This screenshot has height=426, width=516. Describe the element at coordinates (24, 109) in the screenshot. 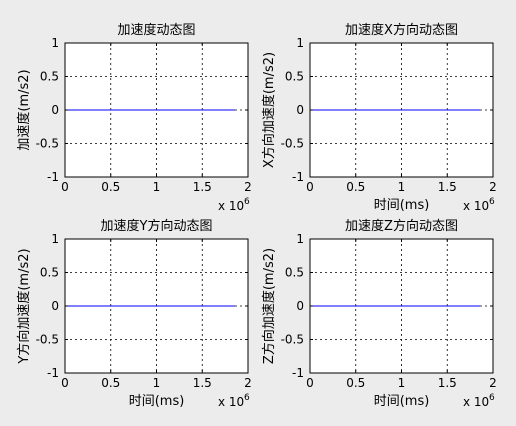

I see `y-axis-label: 加速度(m/s2)` at that location.